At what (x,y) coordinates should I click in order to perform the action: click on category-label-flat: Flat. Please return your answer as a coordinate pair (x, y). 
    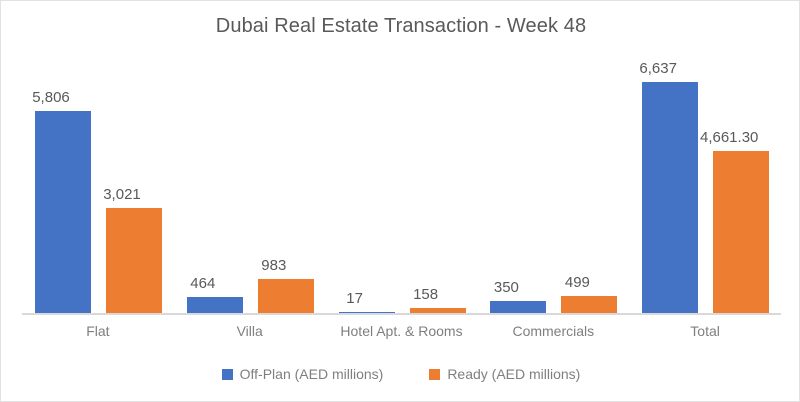
    Looking at the image, I should click on (98, 331).